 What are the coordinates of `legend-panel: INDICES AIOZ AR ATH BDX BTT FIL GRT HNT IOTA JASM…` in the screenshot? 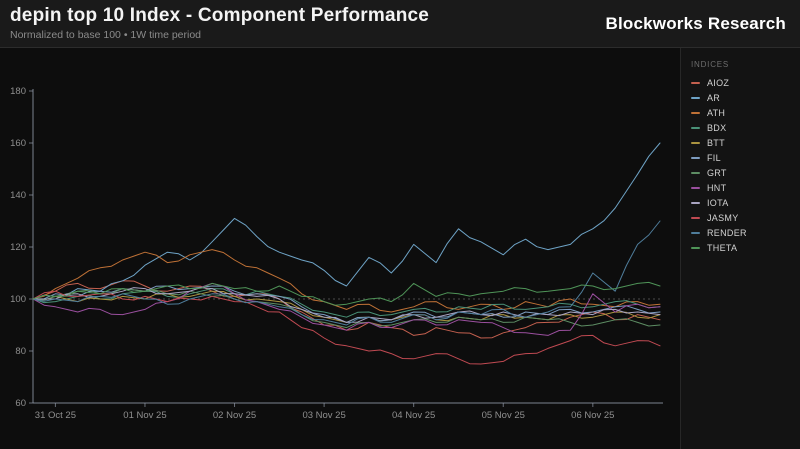 It's located at (740, 248).